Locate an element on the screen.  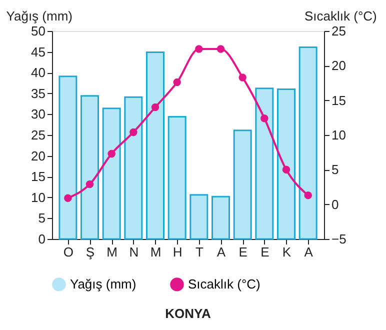
legend-label: Yağış (mm) is located at coordinates (103, 284).